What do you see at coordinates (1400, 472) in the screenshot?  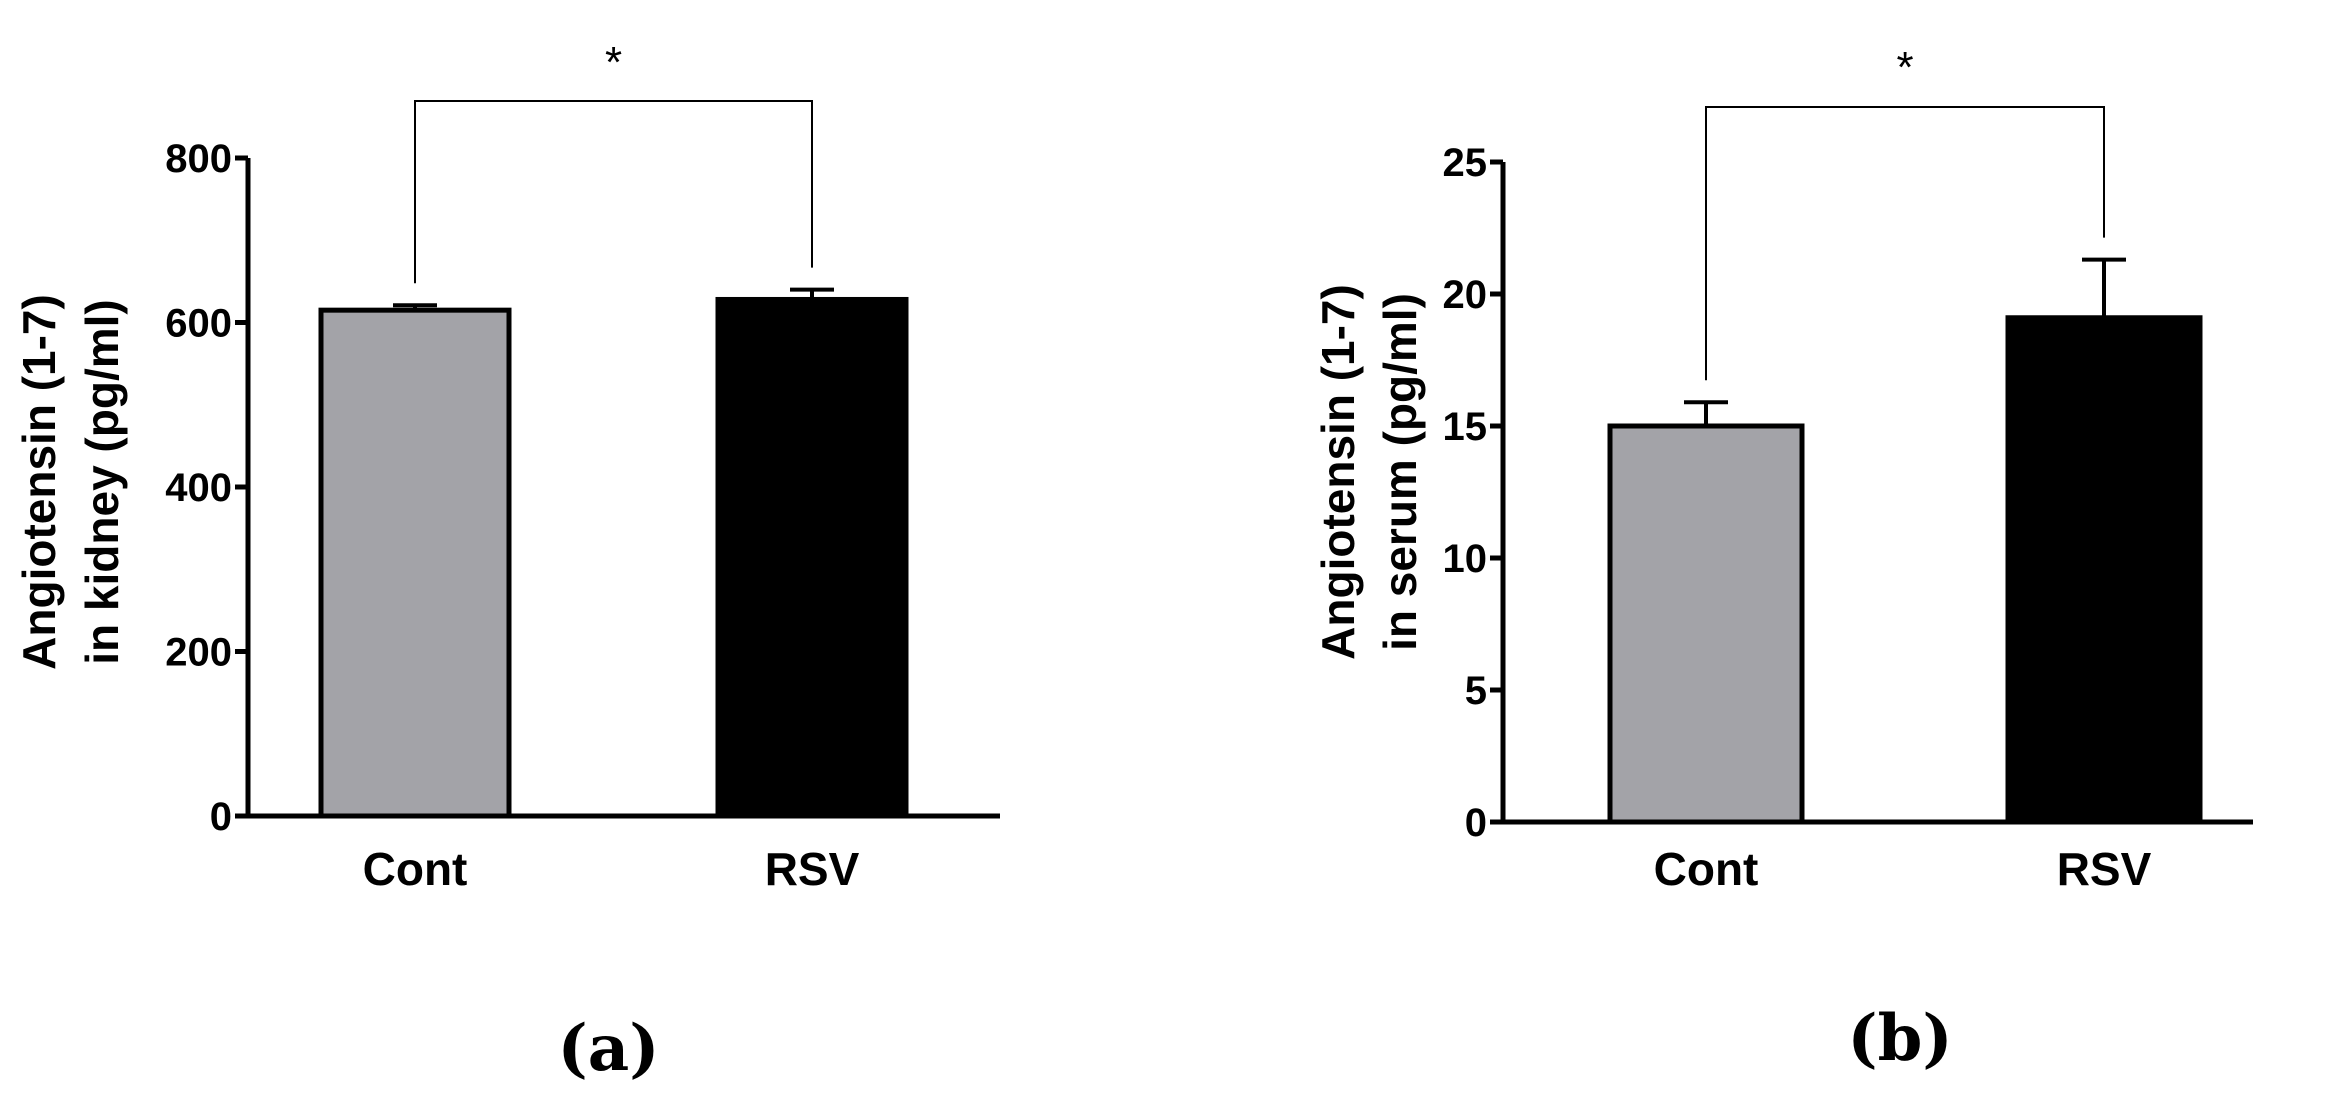 I see `y-axis-title-line-2: in serum (pg/ml)` at bounding box center [1400, 472].